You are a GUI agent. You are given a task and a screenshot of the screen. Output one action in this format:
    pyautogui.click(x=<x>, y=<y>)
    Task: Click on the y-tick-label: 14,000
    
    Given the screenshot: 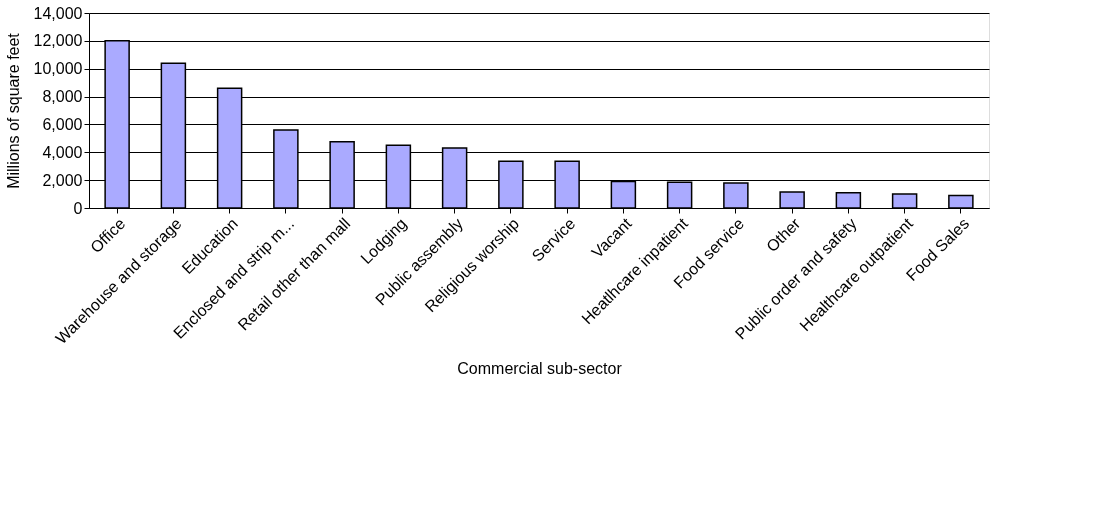 What is the action you would take?
    pyautogui.click(x=58, y=13)
    